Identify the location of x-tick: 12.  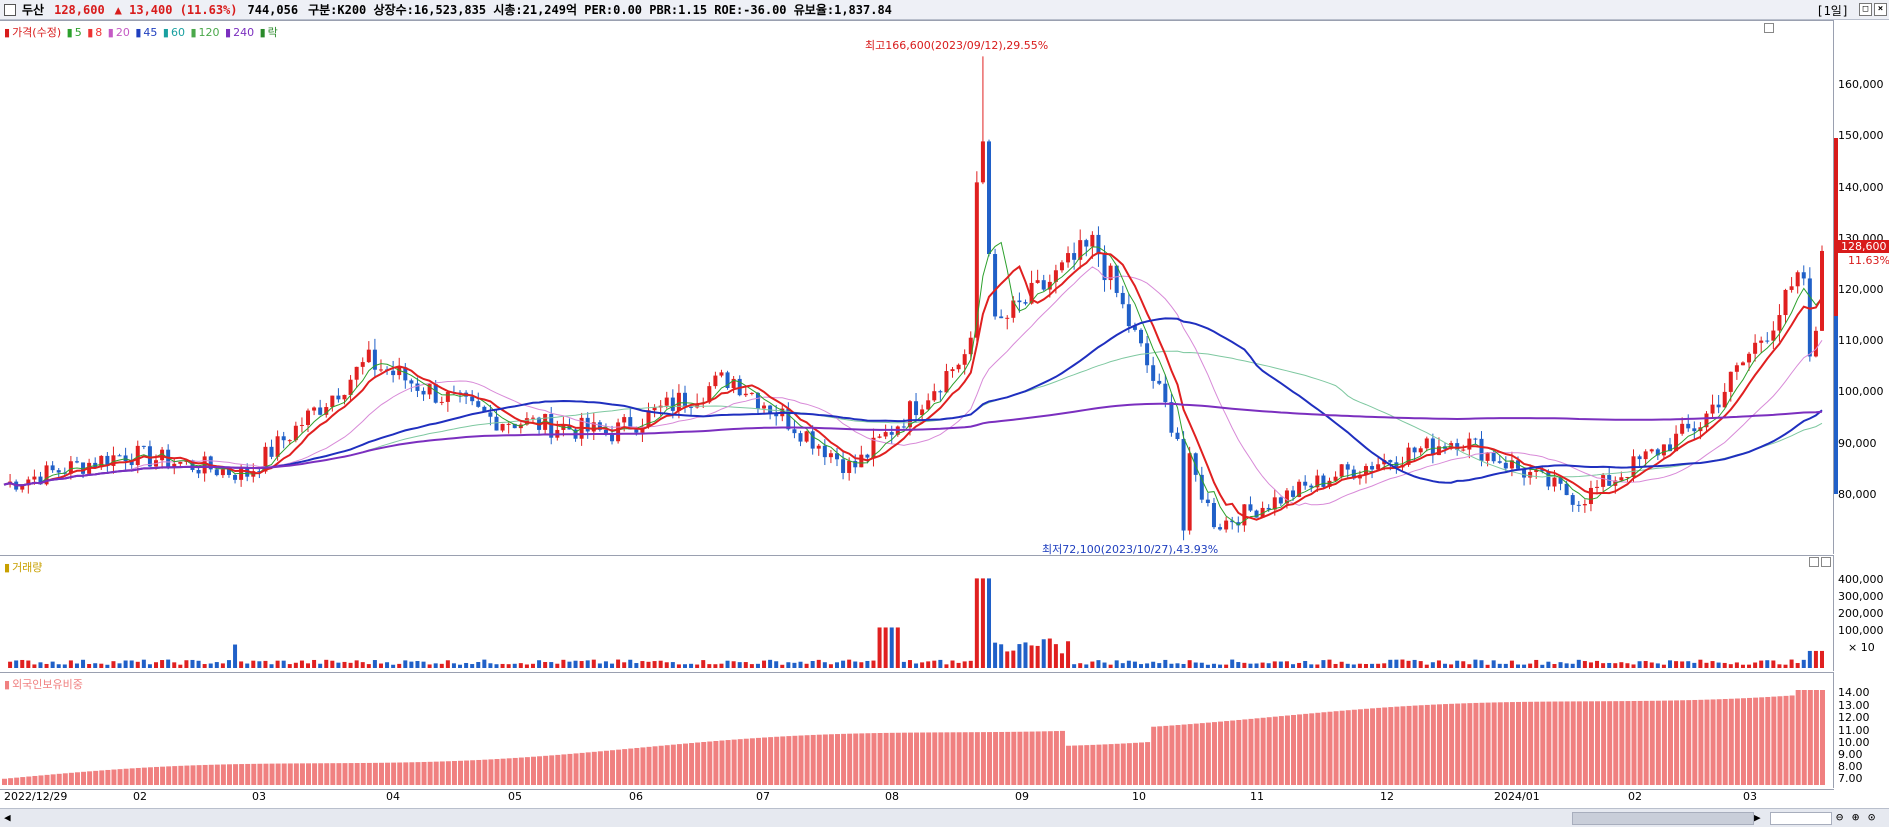
(1387, 796).